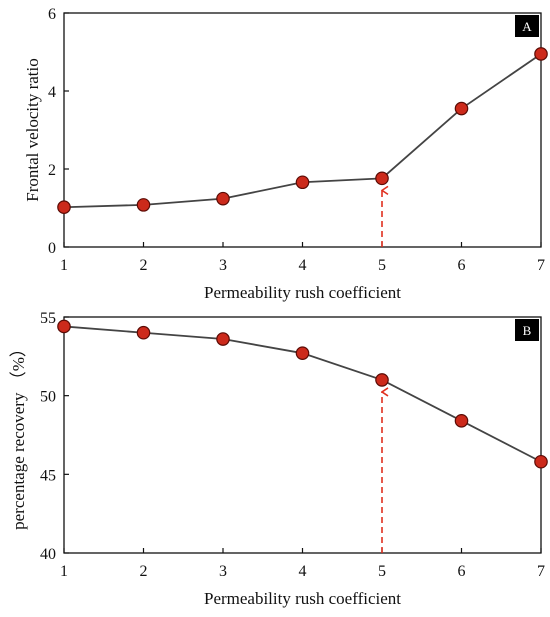 This screenshot has height=617, width=550. Describe the element at coordinates (32, 130) in the screenshot. I see `y-axis-title: Frontal velocity ratio` at that location.